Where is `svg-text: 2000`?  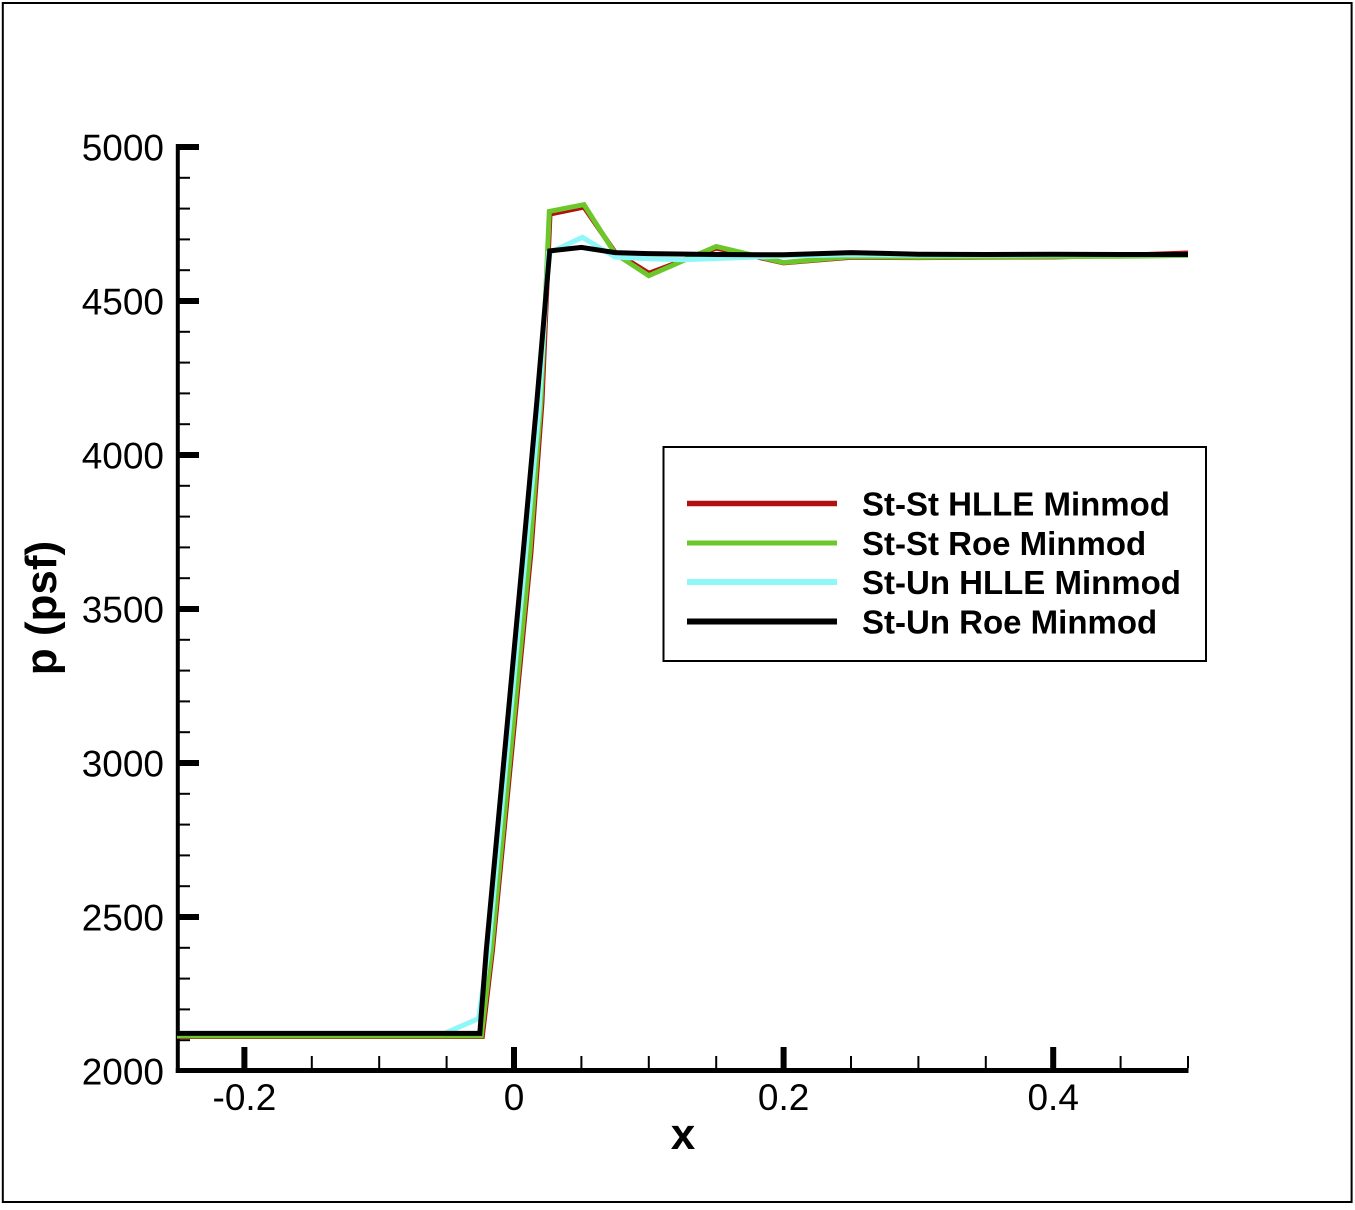 svg-text: 2000 is located at coordinates (123, 1072).